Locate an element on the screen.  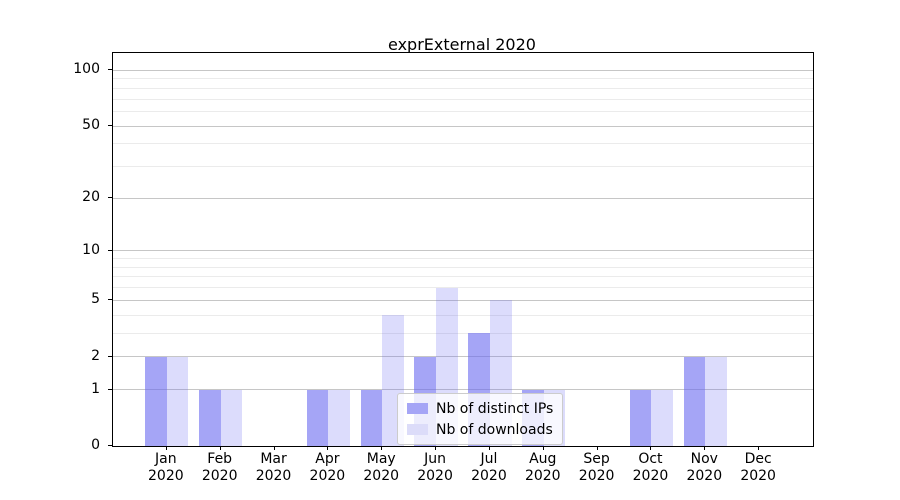
x-tick-label: Aug 2020 is located at coordinates (542, 467).